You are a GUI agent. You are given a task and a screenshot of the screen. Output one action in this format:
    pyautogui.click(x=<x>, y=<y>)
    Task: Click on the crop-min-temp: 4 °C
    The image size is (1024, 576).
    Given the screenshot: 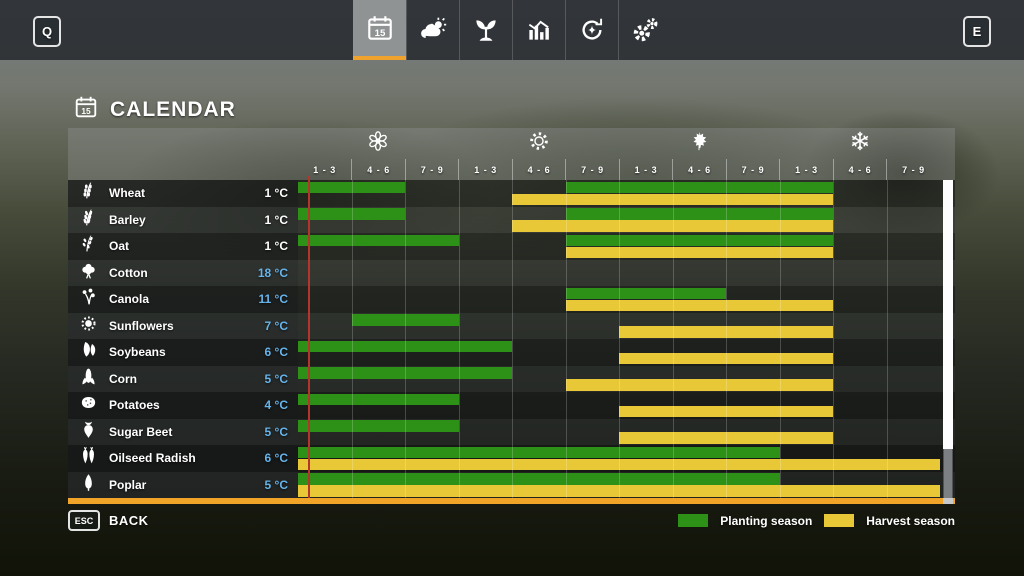 What is the action you would take?
    pyautogui.click(x=276, y=405)
    